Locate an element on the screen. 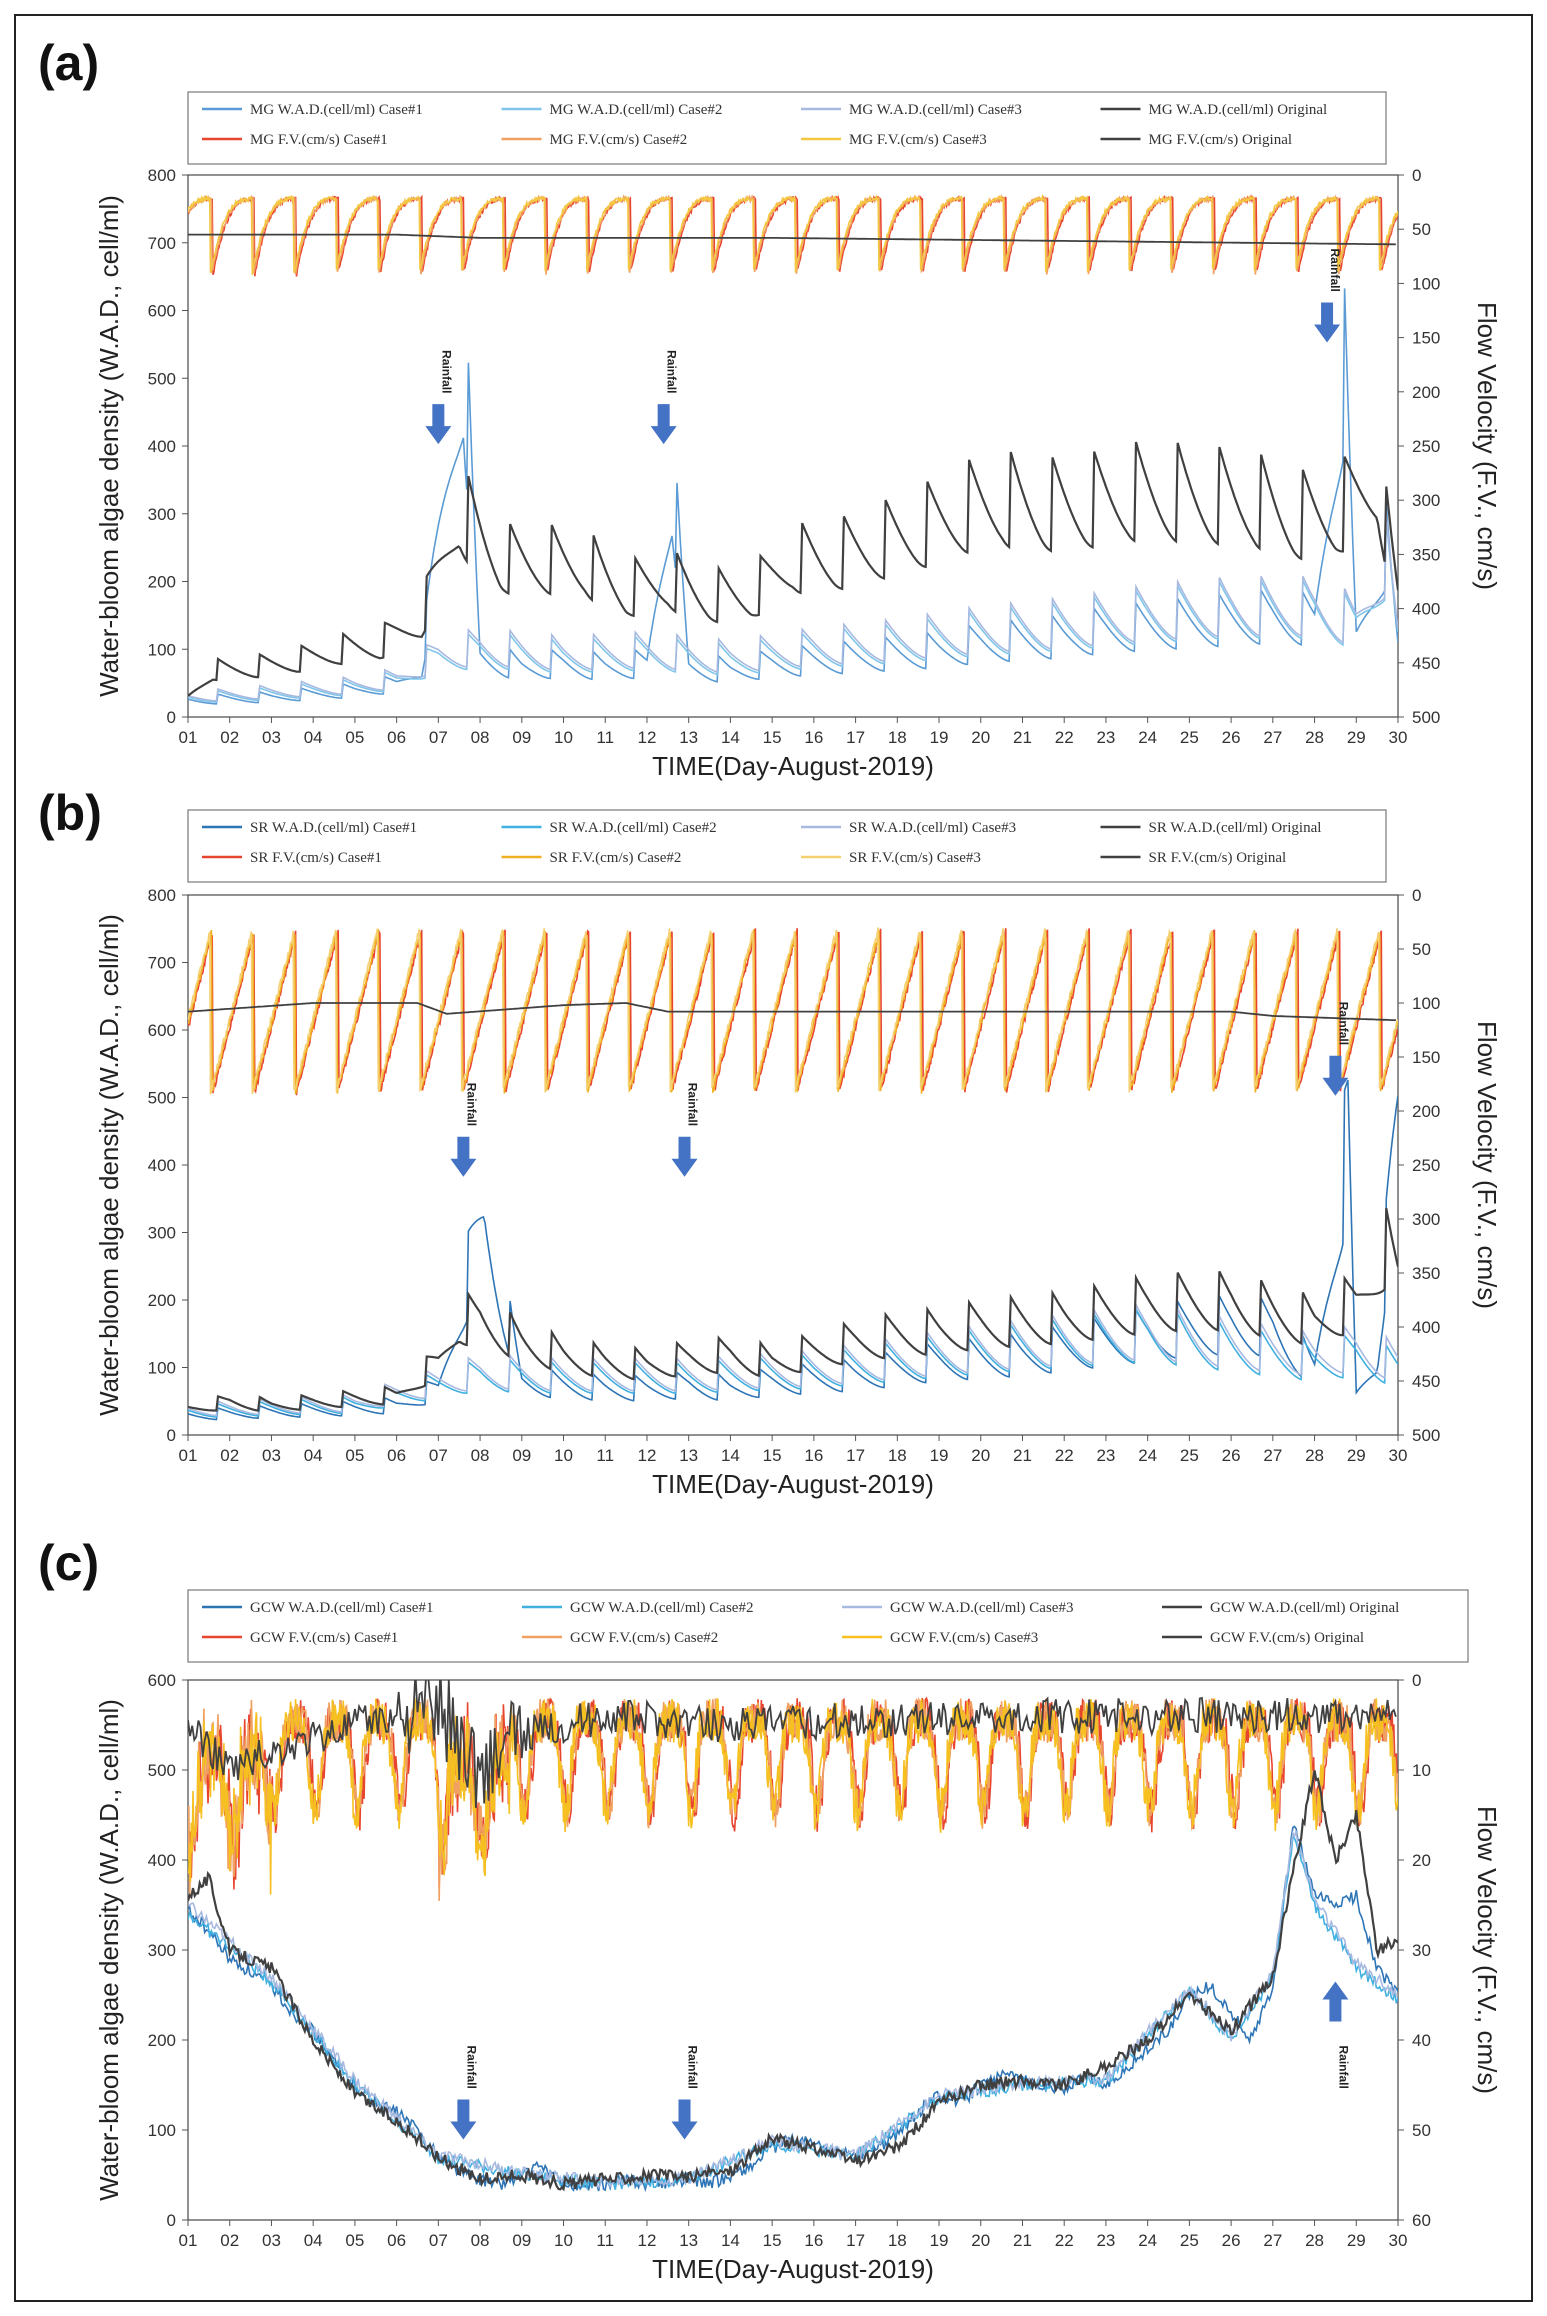  legend-entry: MG W.A.D.(cell/ml) Original is located at coordinates (1238, 110).